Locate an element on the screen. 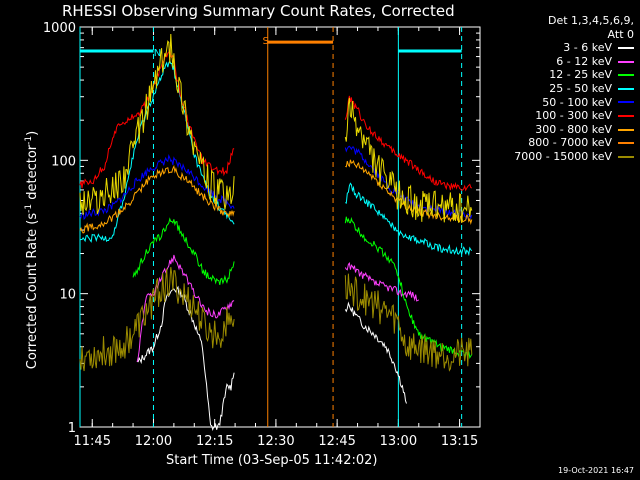 The width and height of the screenshot is (640, 480). y-tick-label: 1000 is located at coordinates (59, 28).